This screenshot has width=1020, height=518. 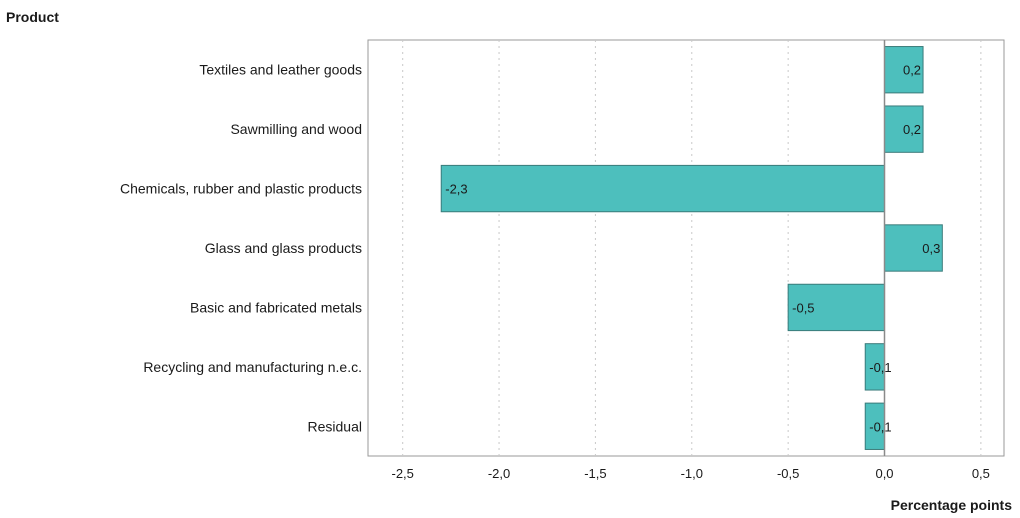 I want to click on category-label: Sawmilling and wood, so click(x=296, y=129).